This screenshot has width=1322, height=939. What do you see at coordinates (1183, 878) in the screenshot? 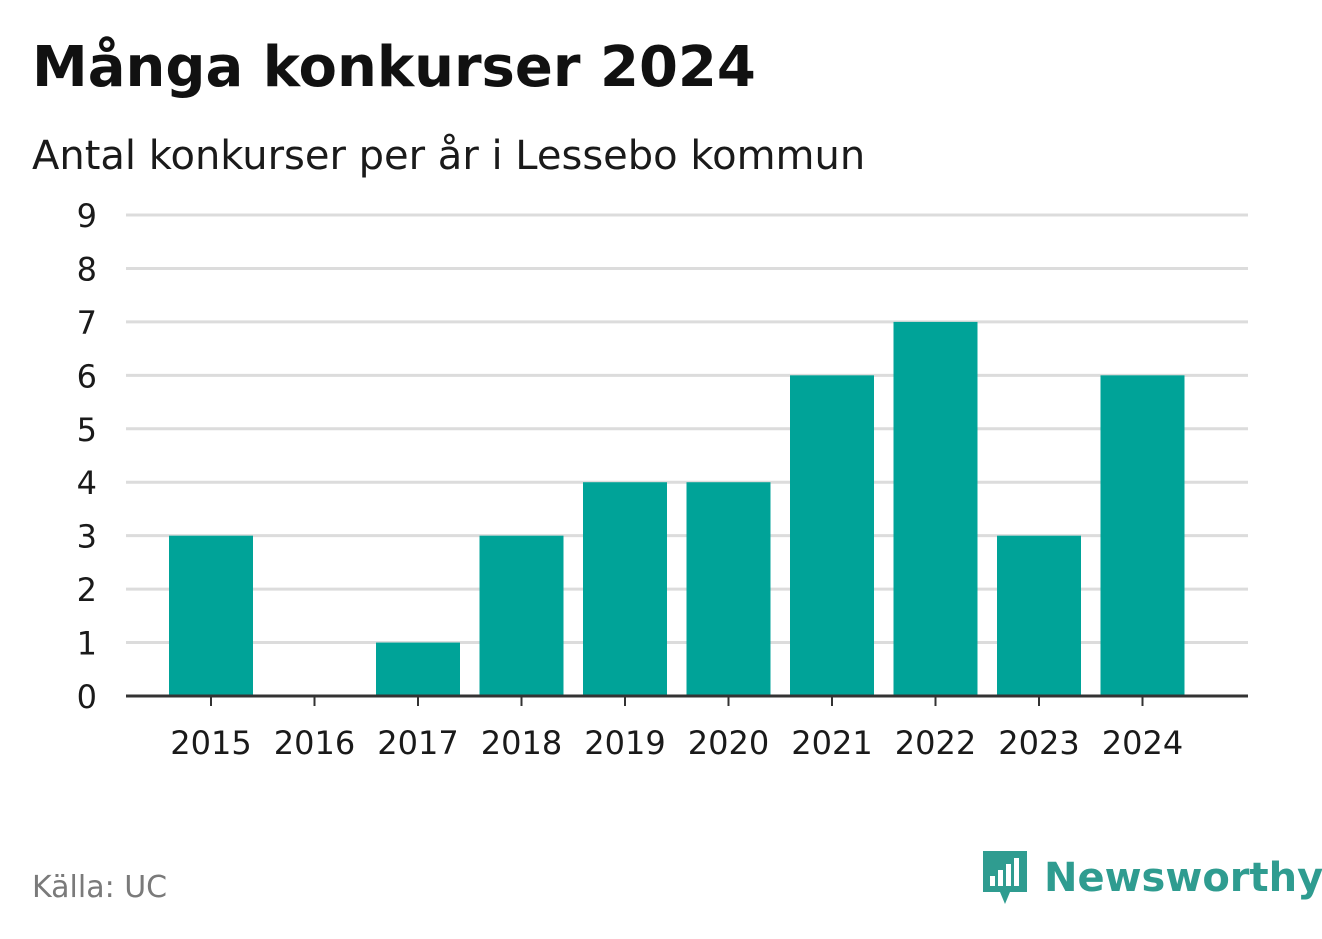
I see `brand-name: Newsworthy` at bounding box center [1183, 878].